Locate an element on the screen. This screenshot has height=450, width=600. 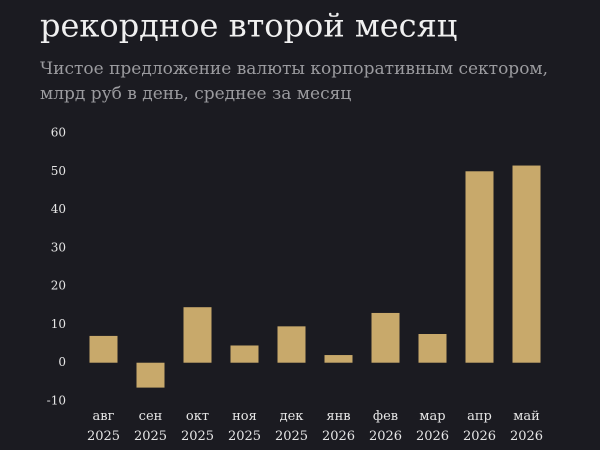
chart-title: рекордное второй месяц is located at coordinates (248, 26).